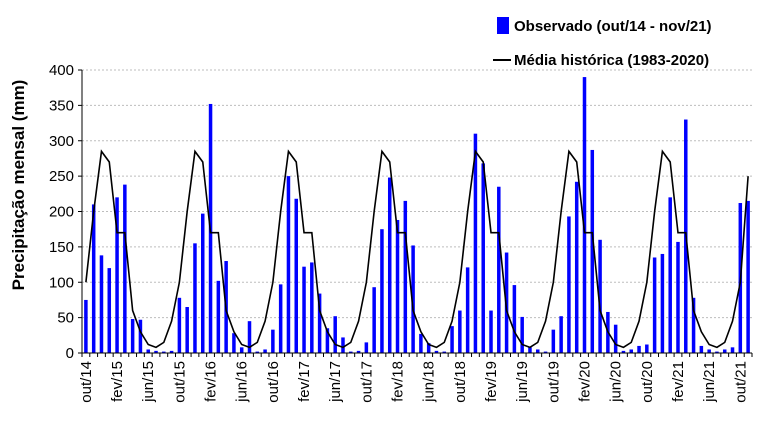 This screenshot has width=768, height=435. Describe the element at coordinates (616, 382) in the screenshot. I see `x-tick-label: jun/20` at that location.